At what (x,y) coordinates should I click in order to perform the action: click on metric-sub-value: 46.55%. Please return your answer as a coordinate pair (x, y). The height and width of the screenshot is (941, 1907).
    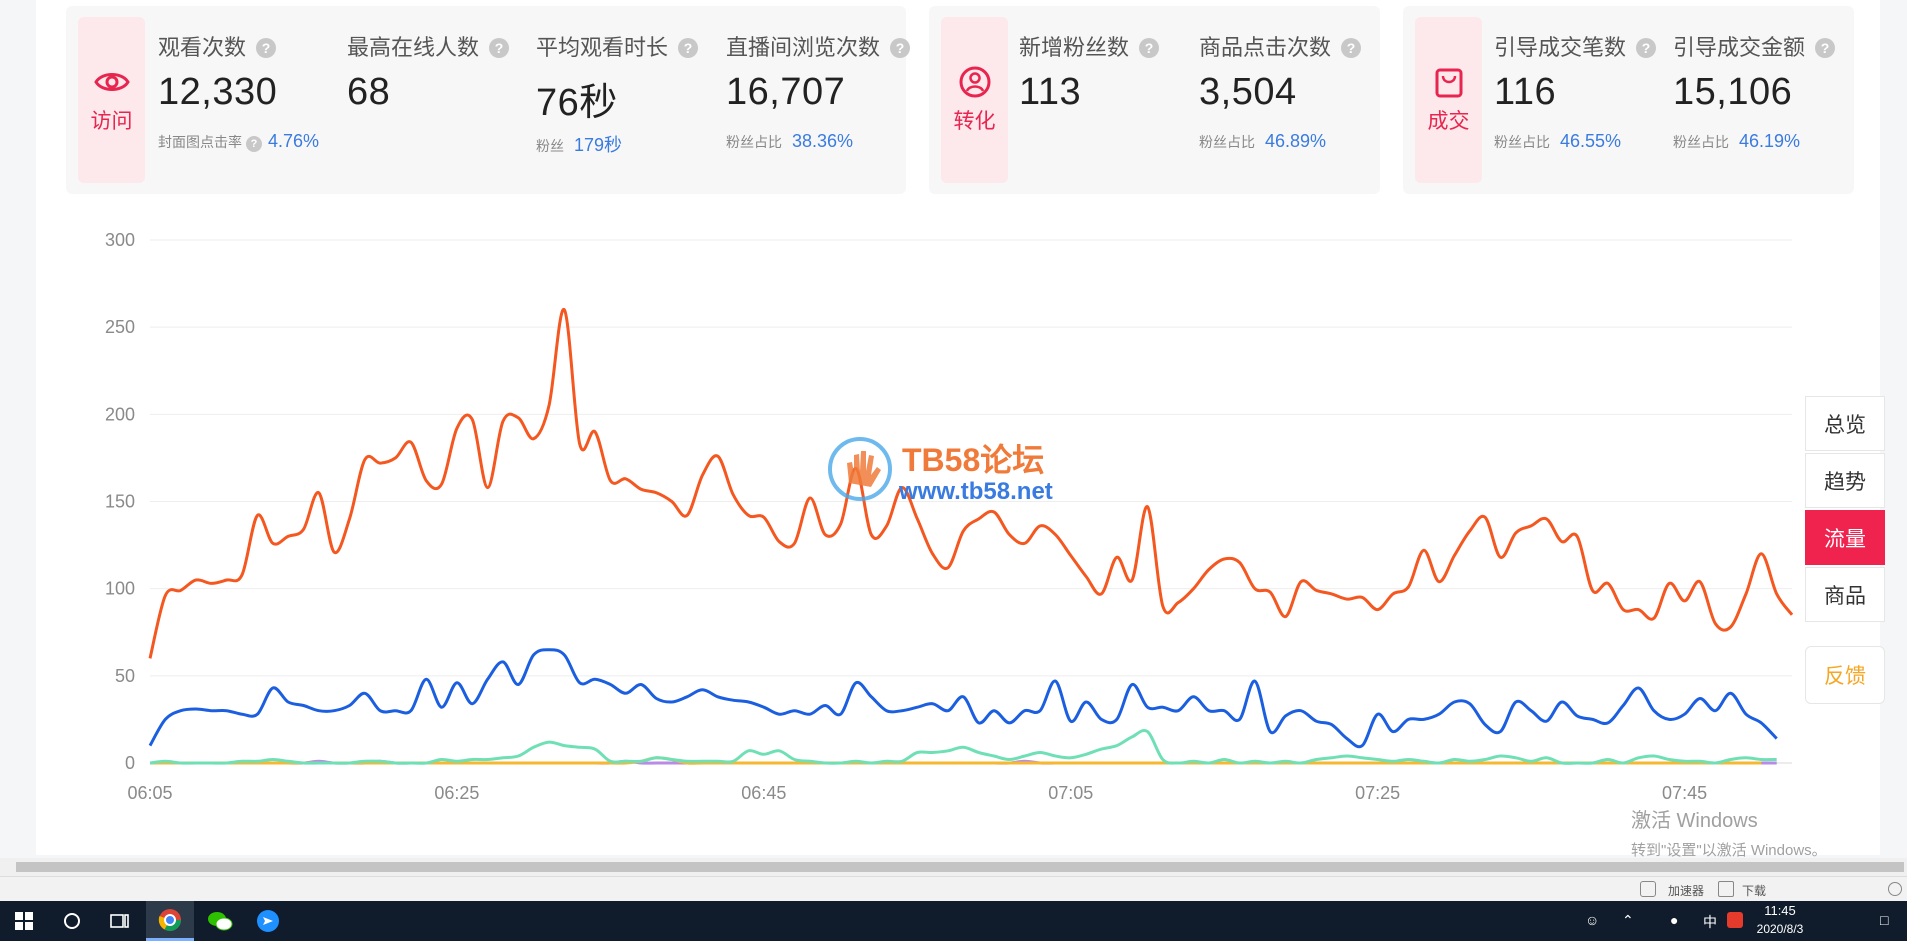
    Looking at the image, I should click on (1591, 141).